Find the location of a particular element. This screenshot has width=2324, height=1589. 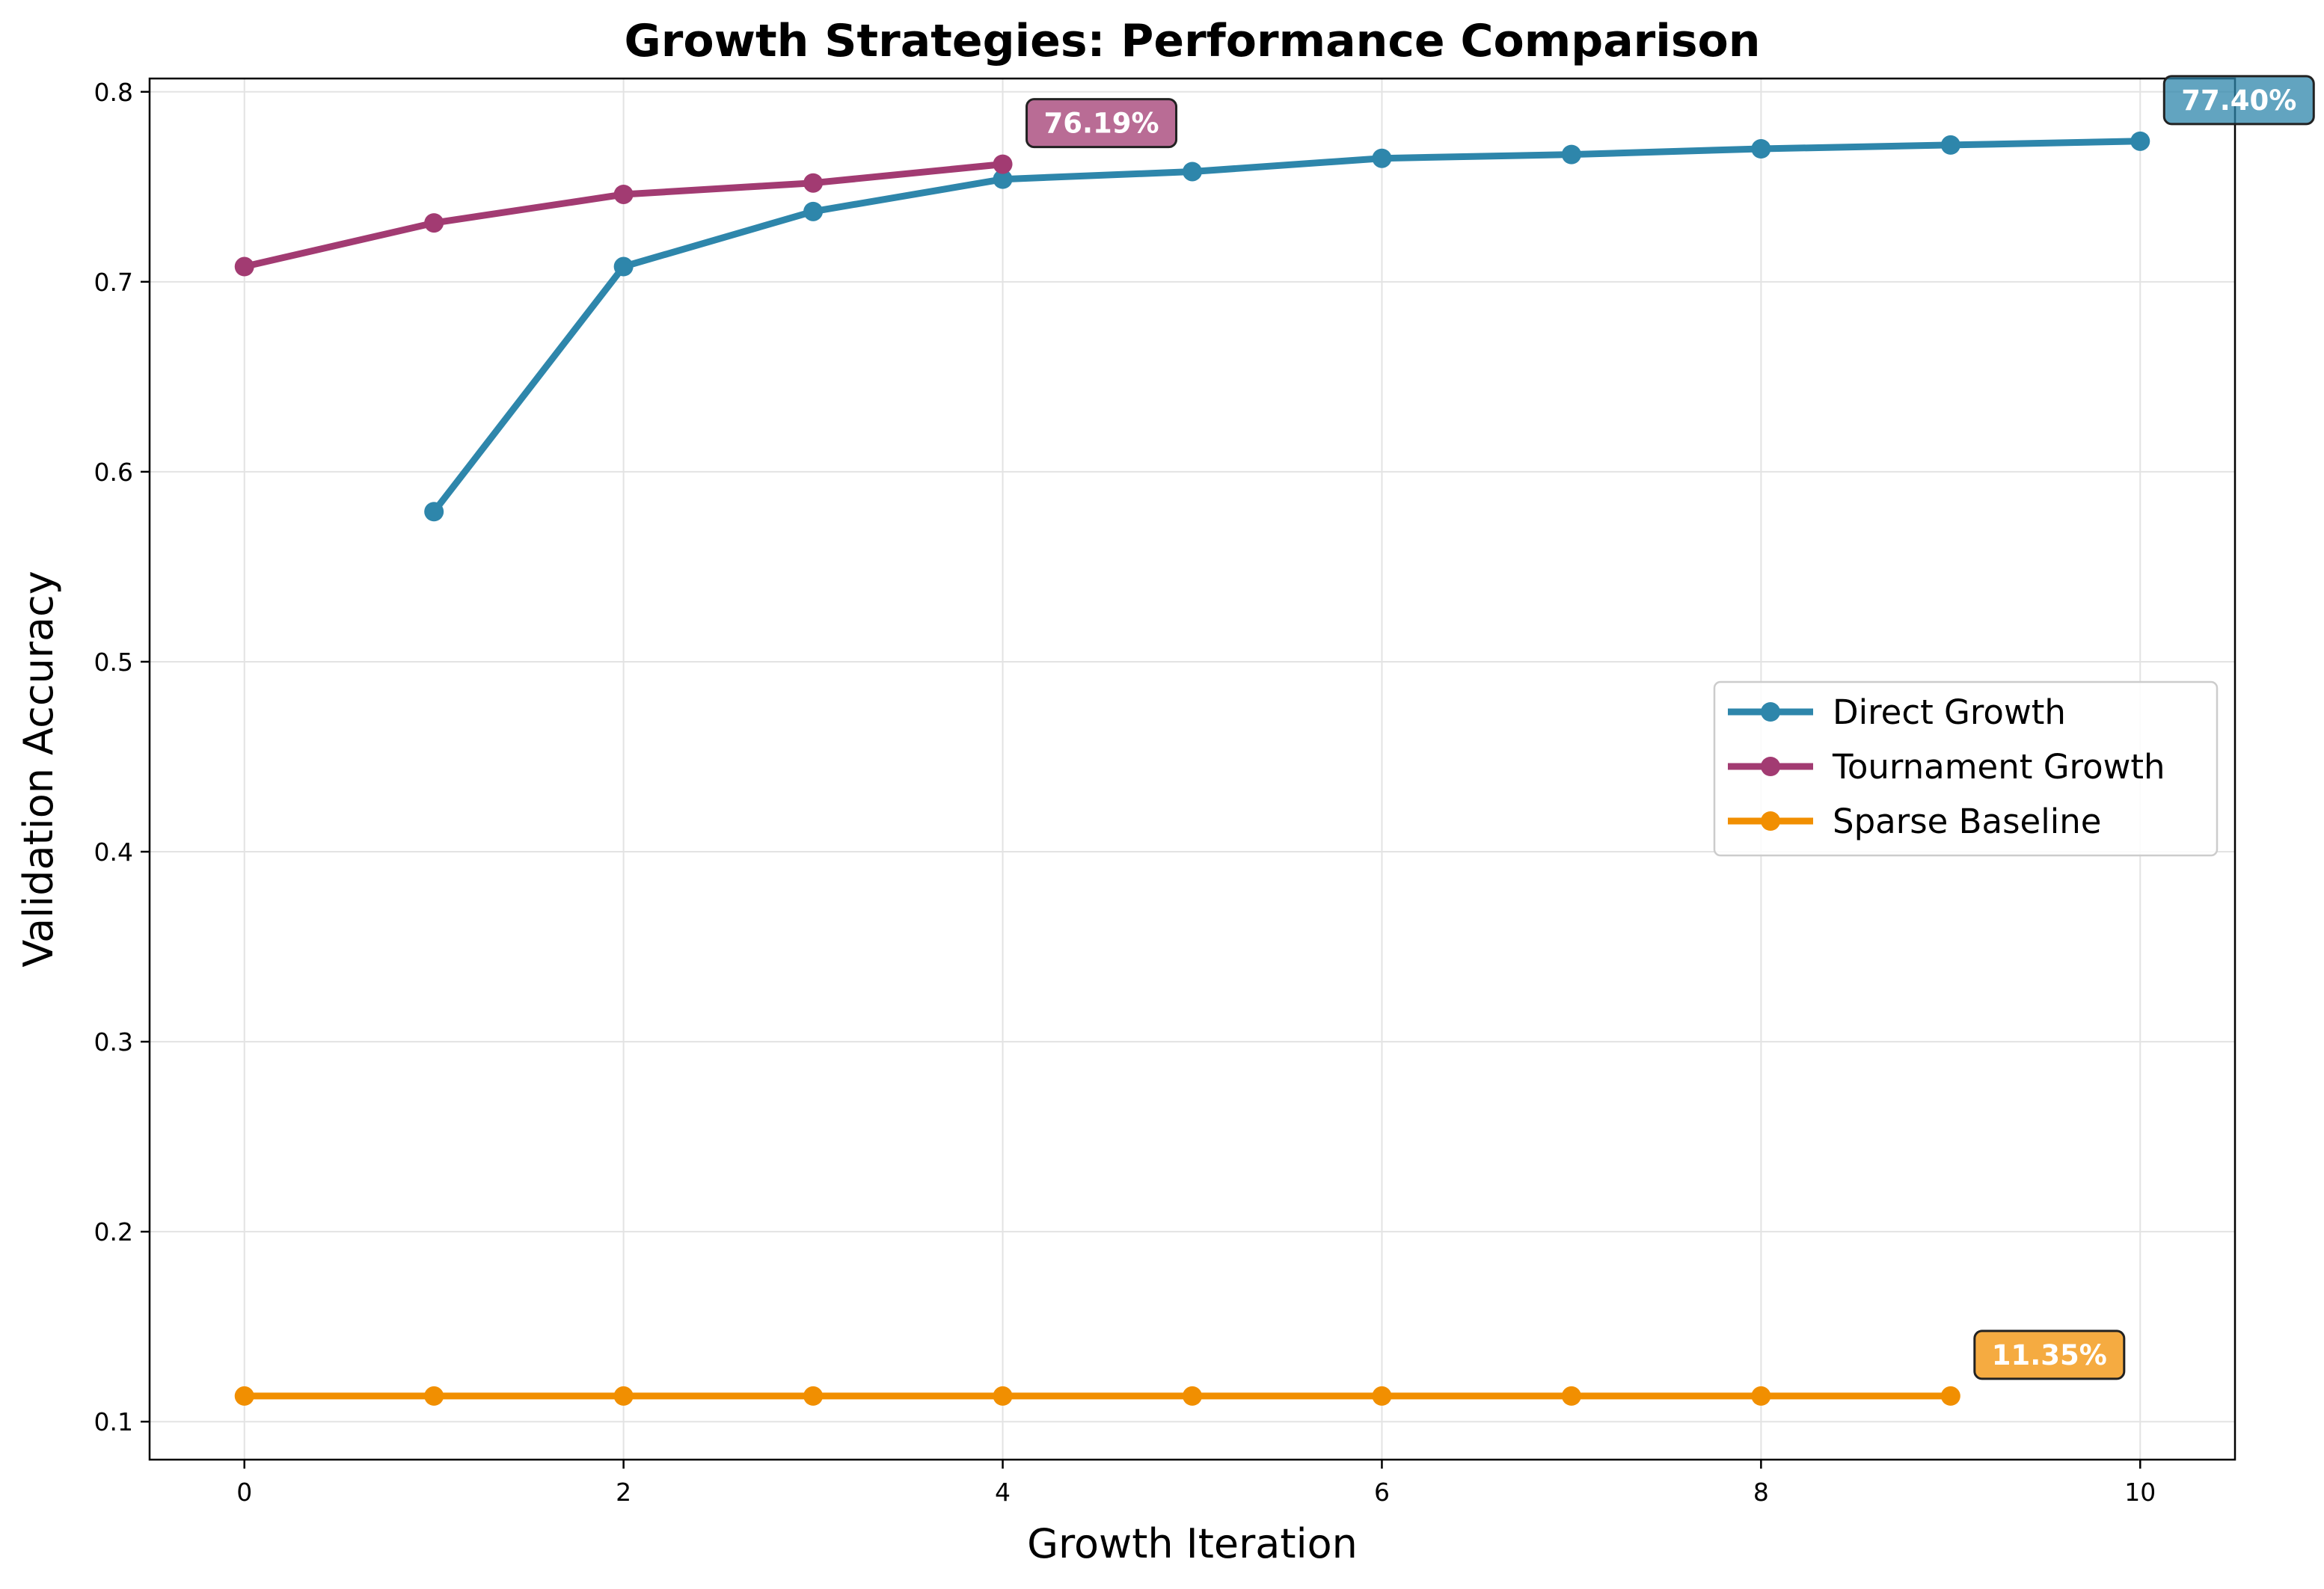

legend-label: Sparse Baseline is located at coordinates (1967, 821).